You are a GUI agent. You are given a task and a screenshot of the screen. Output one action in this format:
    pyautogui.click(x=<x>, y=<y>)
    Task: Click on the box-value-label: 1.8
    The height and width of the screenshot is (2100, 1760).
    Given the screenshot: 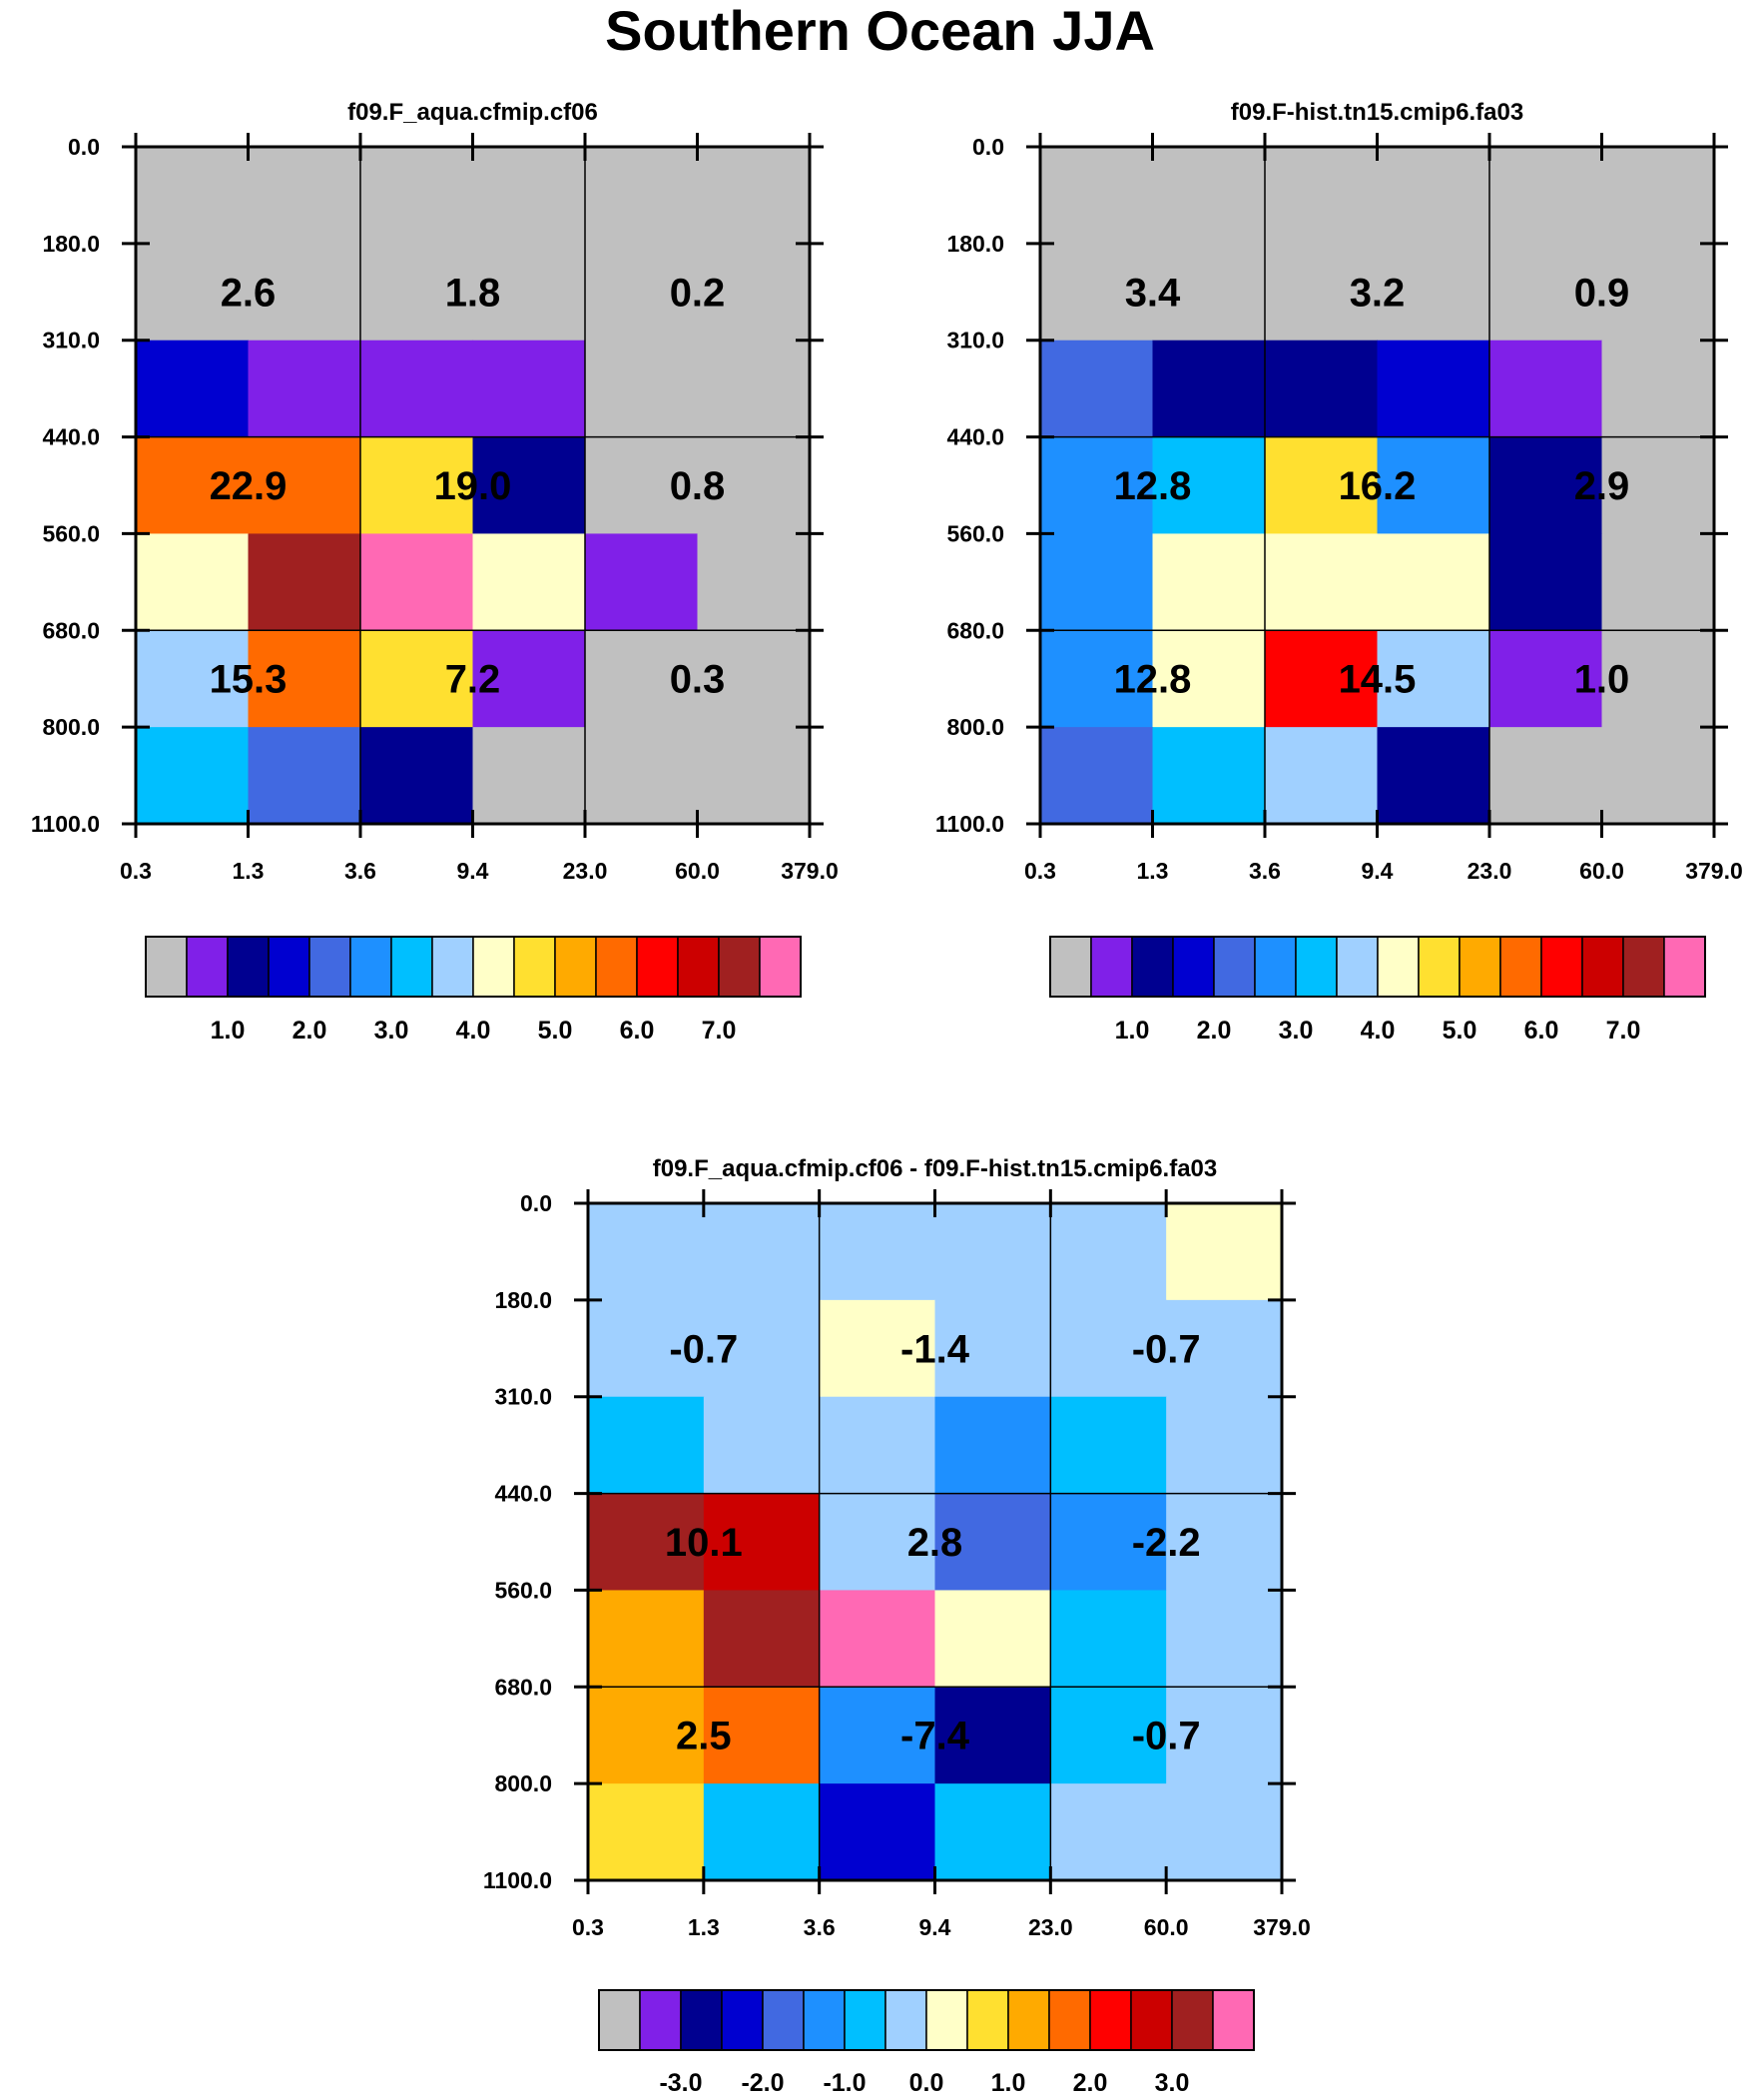 What is the action you would take?
    pyautogui.click(x=473, y=293)
    